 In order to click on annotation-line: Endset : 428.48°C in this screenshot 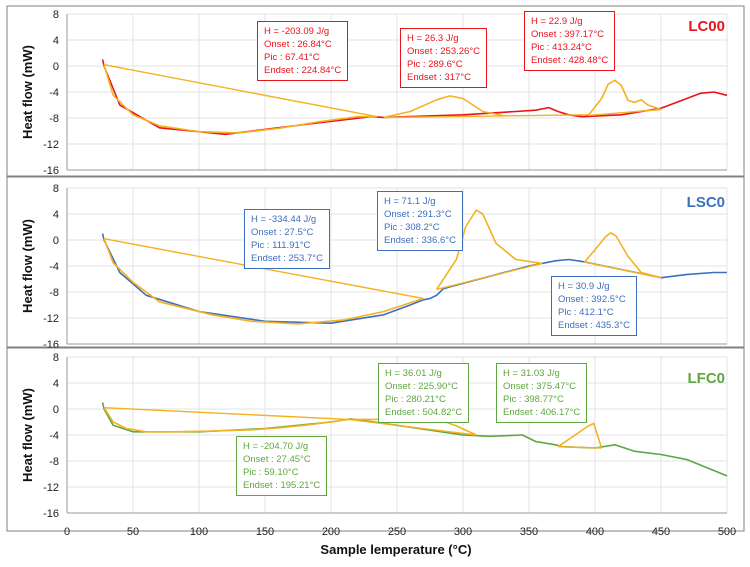, I will do `click(570, 60)`.